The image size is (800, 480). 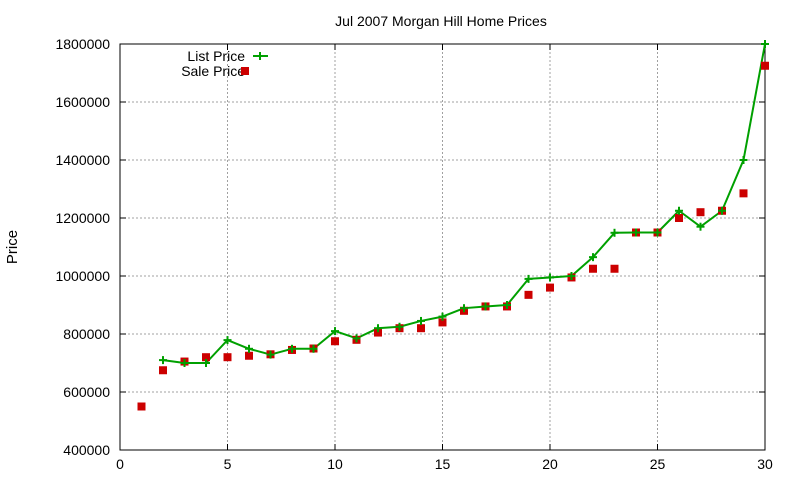 I want to click on x-tick-label: 20, so click(x=550, y=464).